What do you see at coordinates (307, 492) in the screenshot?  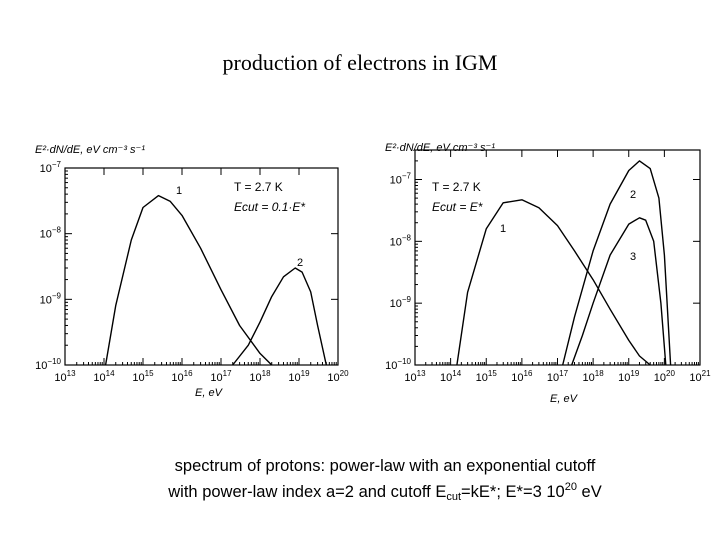 I see `caption-text-a: with power-law index a=2 and cutoff E` at bounding box center [307, 492].